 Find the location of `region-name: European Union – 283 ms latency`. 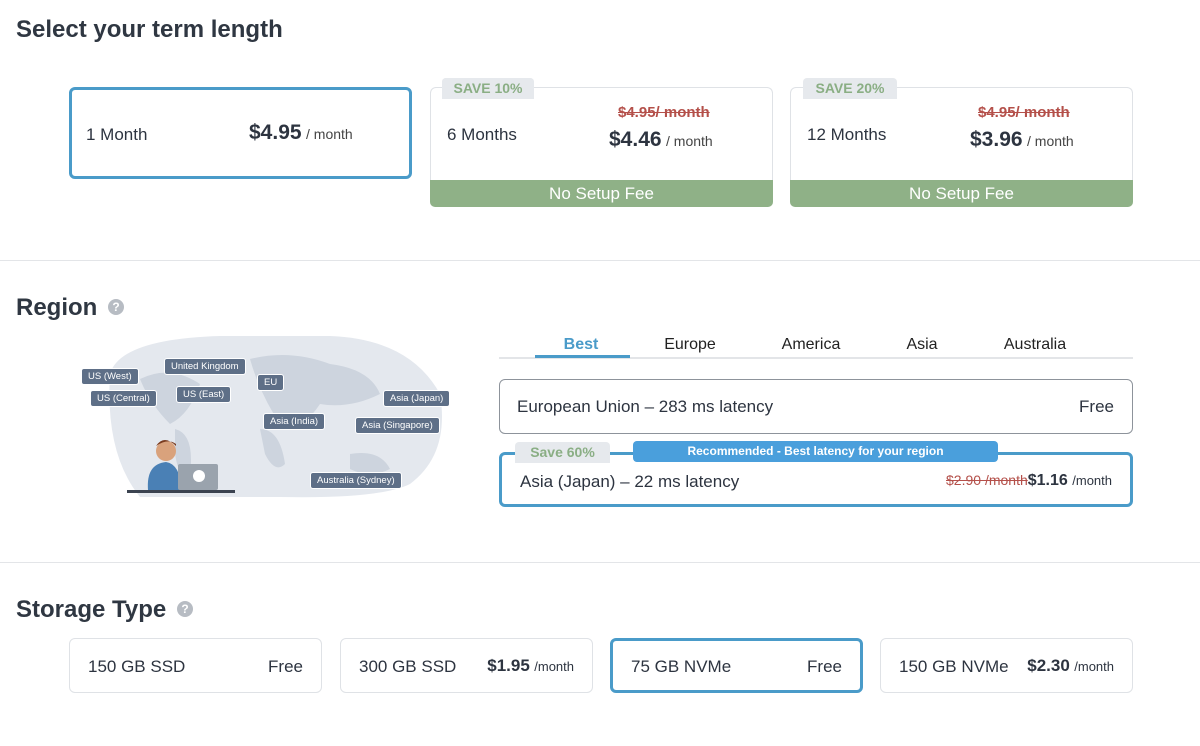

region-name: European Union – 283 ms latency is located at coordinates (645, 406).